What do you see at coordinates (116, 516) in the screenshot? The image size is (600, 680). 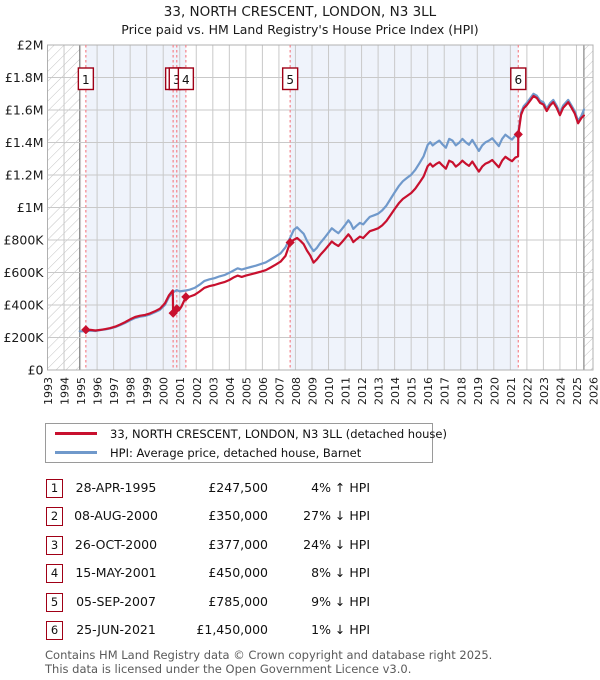 I see `sale-date: 08-AUG-2000` at bounding box center [116, 516].